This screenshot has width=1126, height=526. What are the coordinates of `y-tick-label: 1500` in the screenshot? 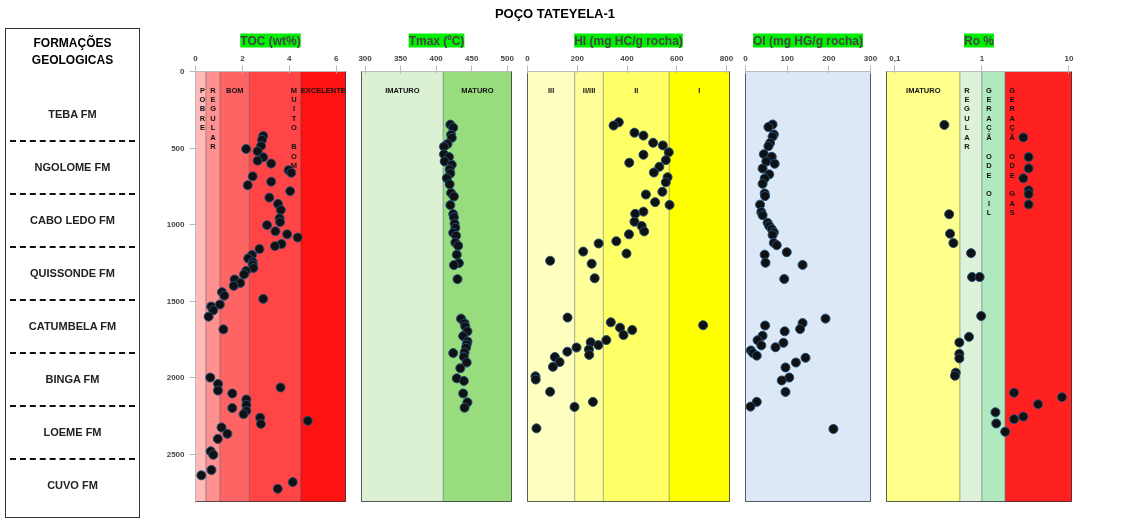 It's located at (176, 301).